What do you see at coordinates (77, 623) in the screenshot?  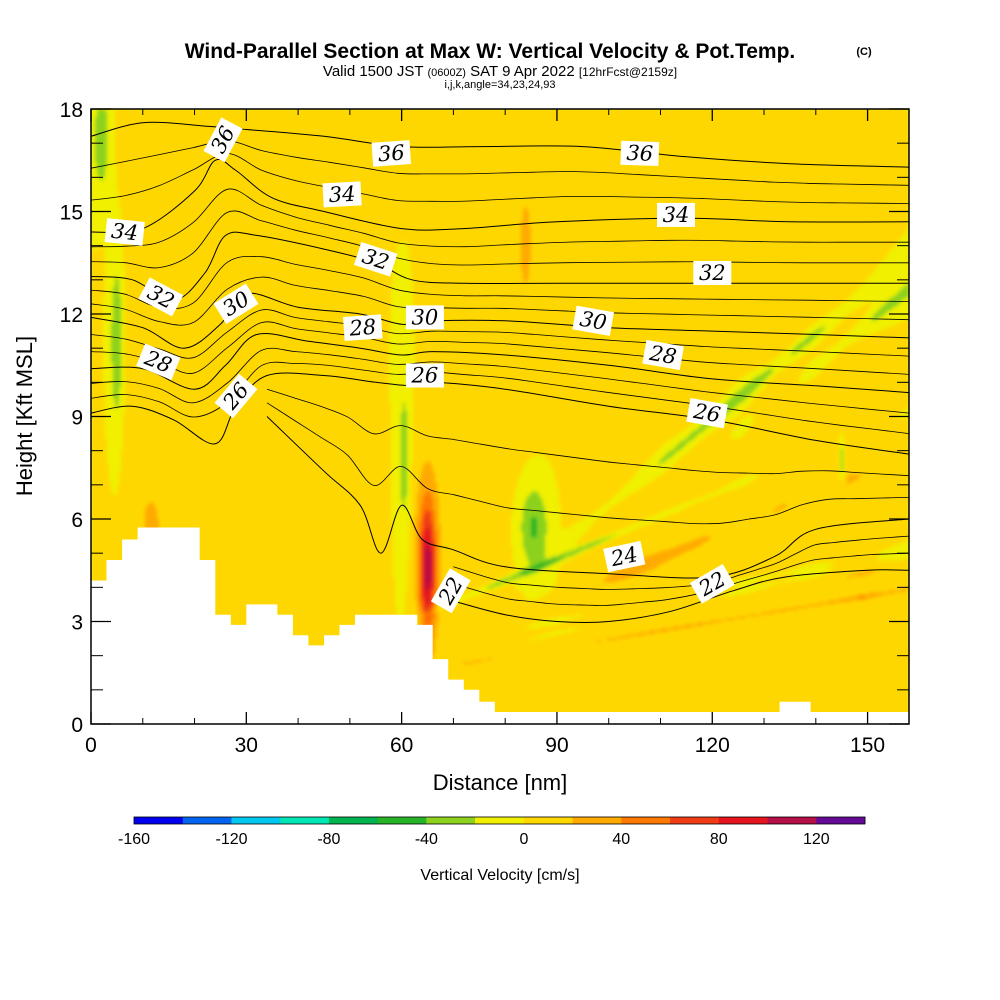 I see `y-tick-label: 3` at bounding box center [77, 623].